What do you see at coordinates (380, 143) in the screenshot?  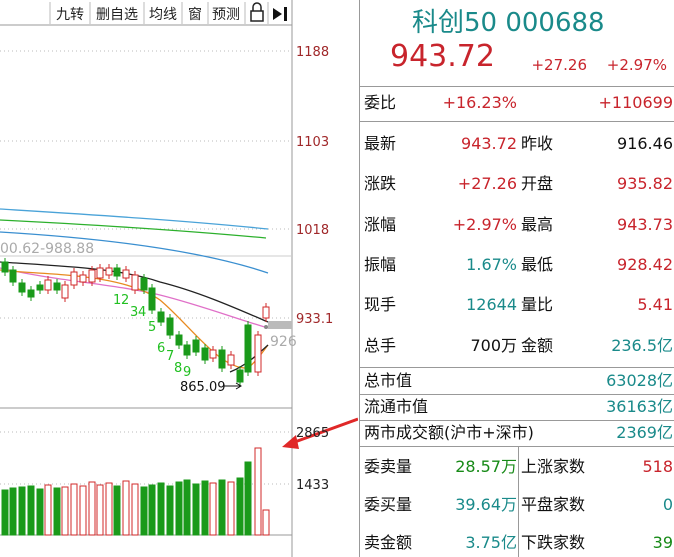 I see `row-label: 最新` at bounding box center [380, 143].